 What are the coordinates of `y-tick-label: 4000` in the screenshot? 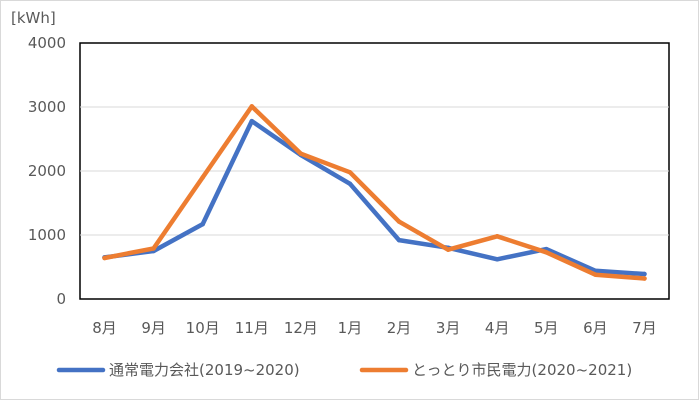 It's located at (47, 43).